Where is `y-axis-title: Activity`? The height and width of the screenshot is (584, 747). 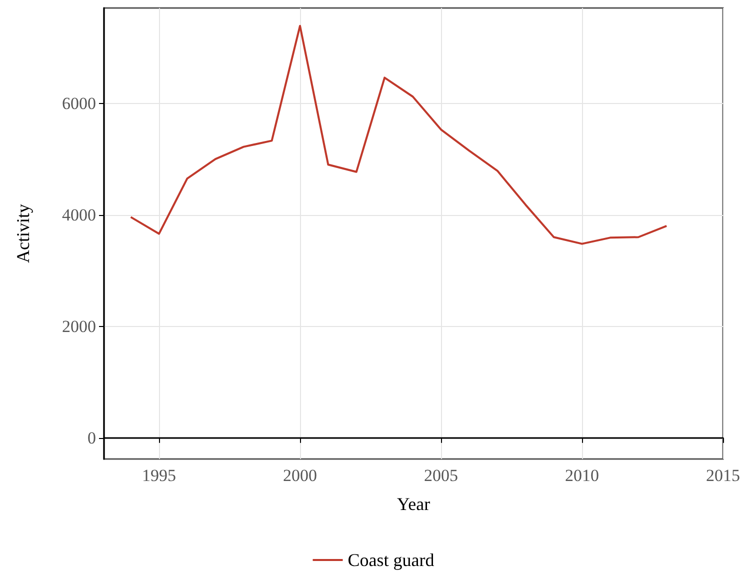
y-axis-title: Activity is located at coordinates (23, 233).